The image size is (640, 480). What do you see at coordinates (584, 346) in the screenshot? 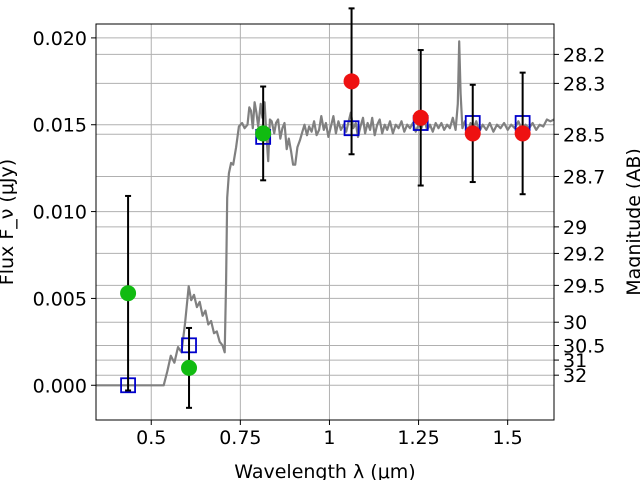
I see `mag-tick-label: 30.5` at bounding box center [584, 346].